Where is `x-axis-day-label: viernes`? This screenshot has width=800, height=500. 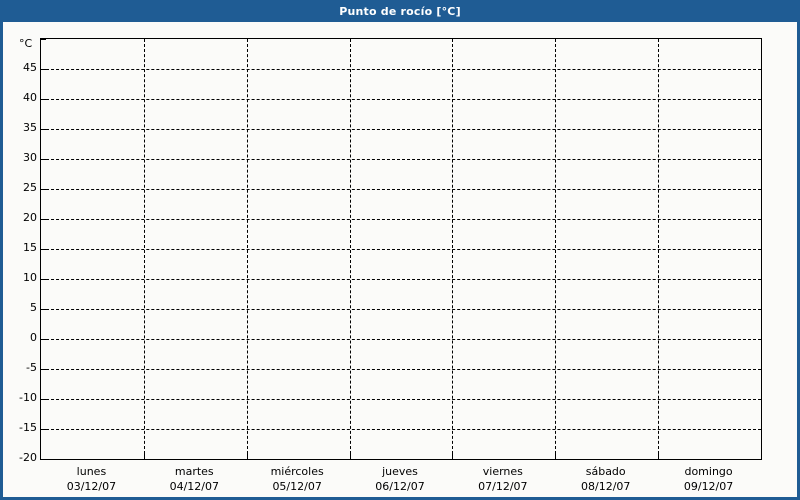
x-axis-day-label: viernes is located at coordinates (502, 471).